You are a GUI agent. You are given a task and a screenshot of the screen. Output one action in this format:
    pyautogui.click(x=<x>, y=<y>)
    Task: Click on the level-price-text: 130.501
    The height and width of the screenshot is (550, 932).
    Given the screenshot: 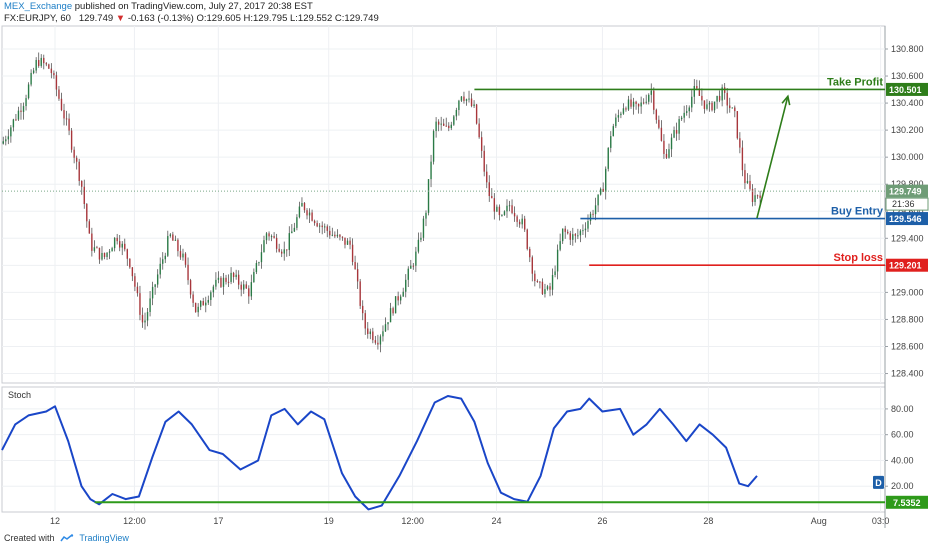 What is the action you would take?
    pyautogui.click(x=905, y=90)
    